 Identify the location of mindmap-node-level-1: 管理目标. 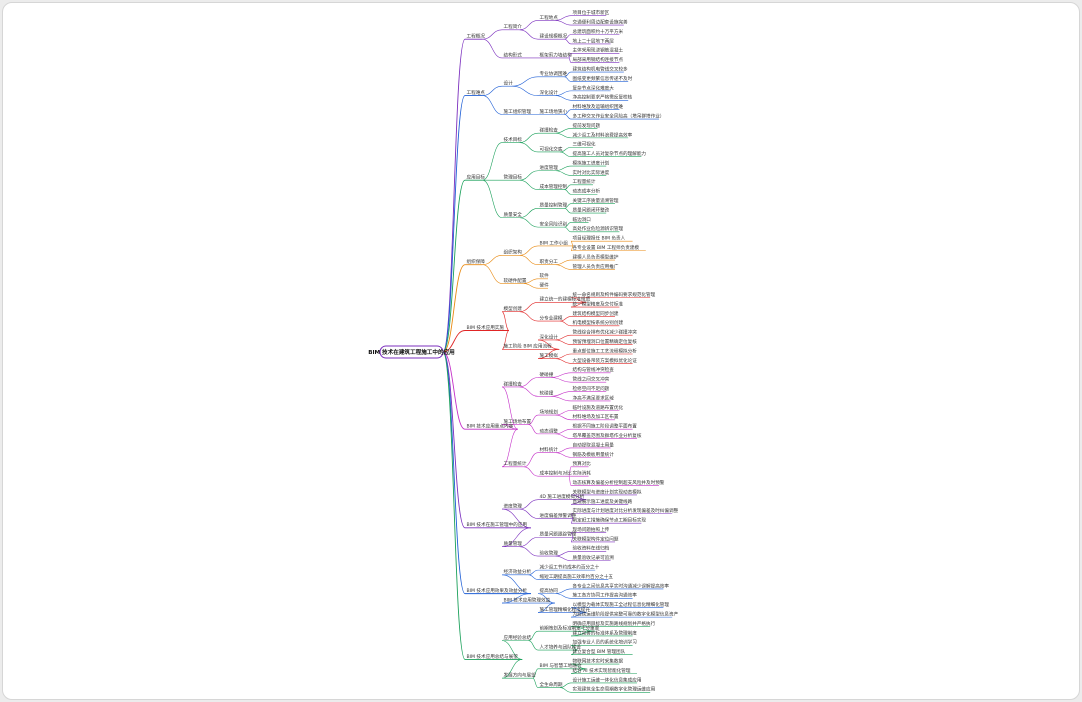
(513, 177).